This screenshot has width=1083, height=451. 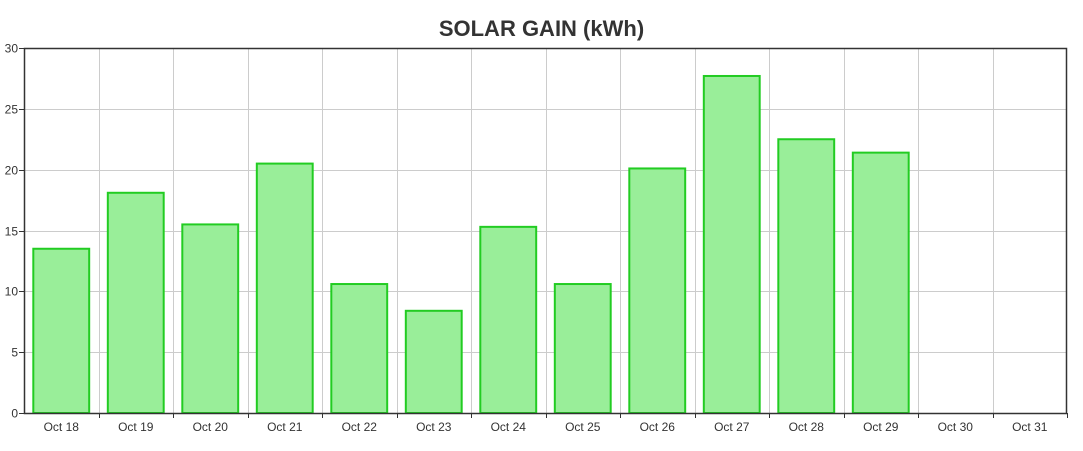 I want to click on y-tick-label: 25, so click(x=12, y=110).